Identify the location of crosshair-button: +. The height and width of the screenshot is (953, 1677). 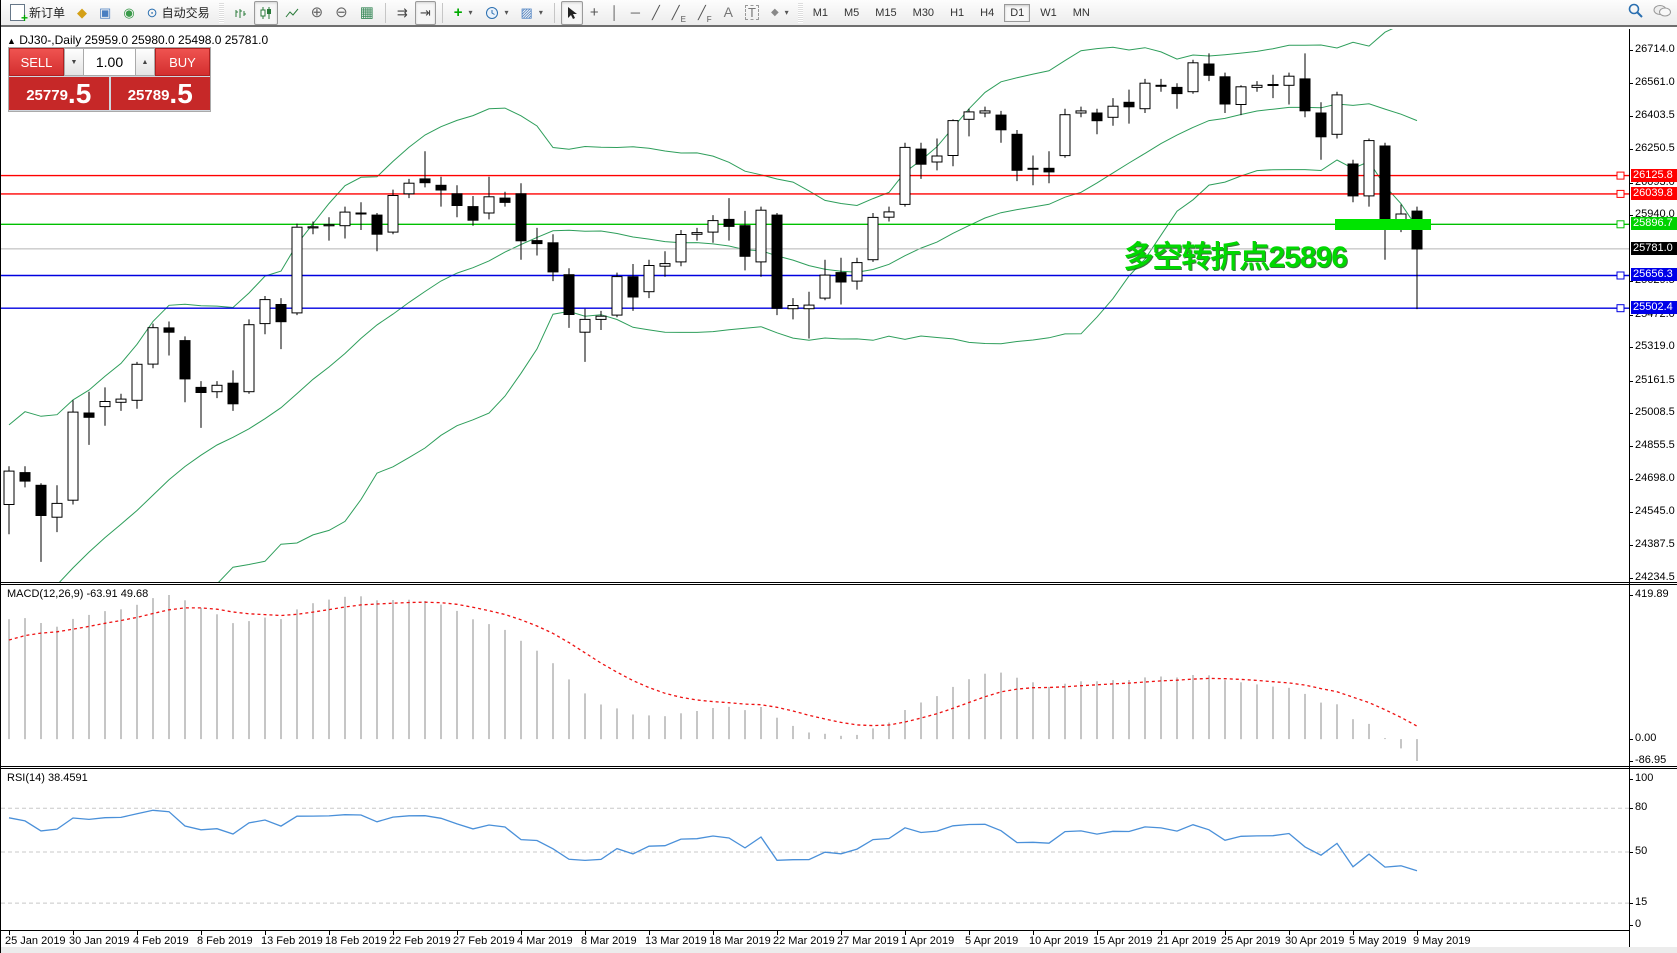
(594, 13).